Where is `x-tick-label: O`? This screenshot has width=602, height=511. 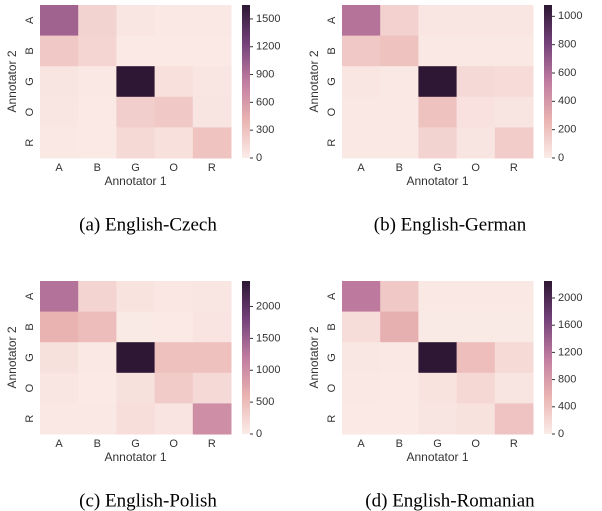
x-tick-label: O is located at coordinates (173, 444).